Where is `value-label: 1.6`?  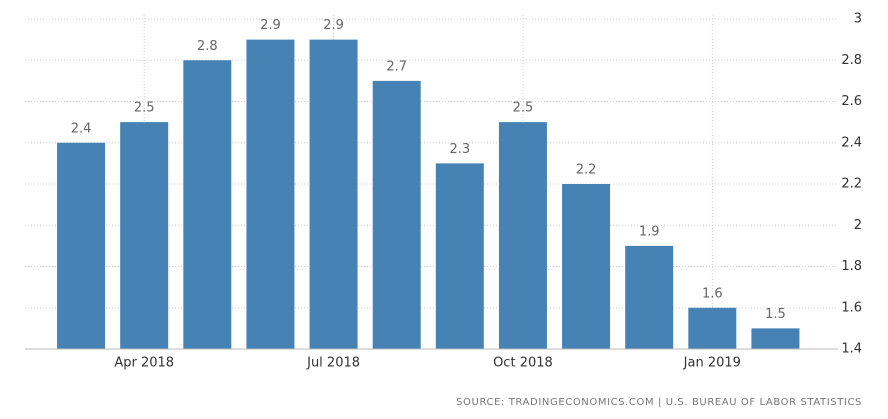
value-label: 1.6 is located at coordinates (712, 293).